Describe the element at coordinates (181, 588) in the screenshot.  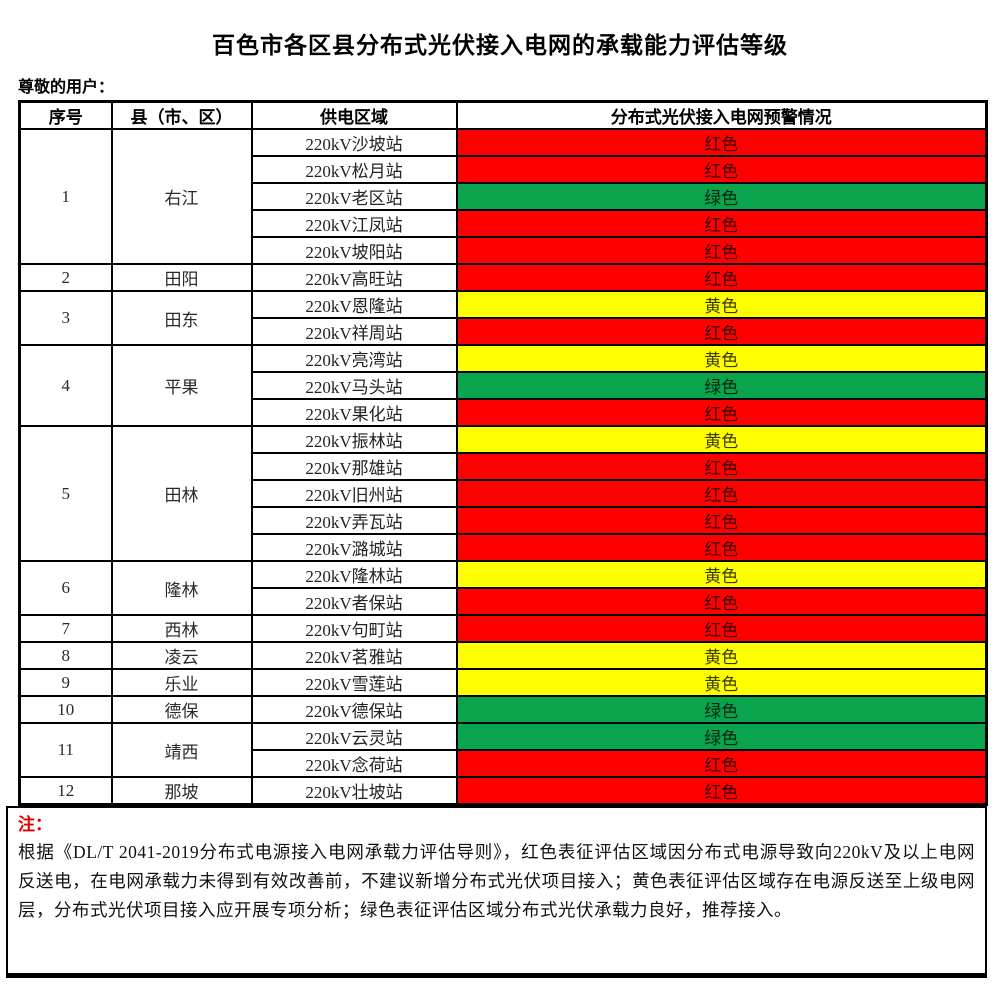
I see `county-cell: 隆林` at that location.